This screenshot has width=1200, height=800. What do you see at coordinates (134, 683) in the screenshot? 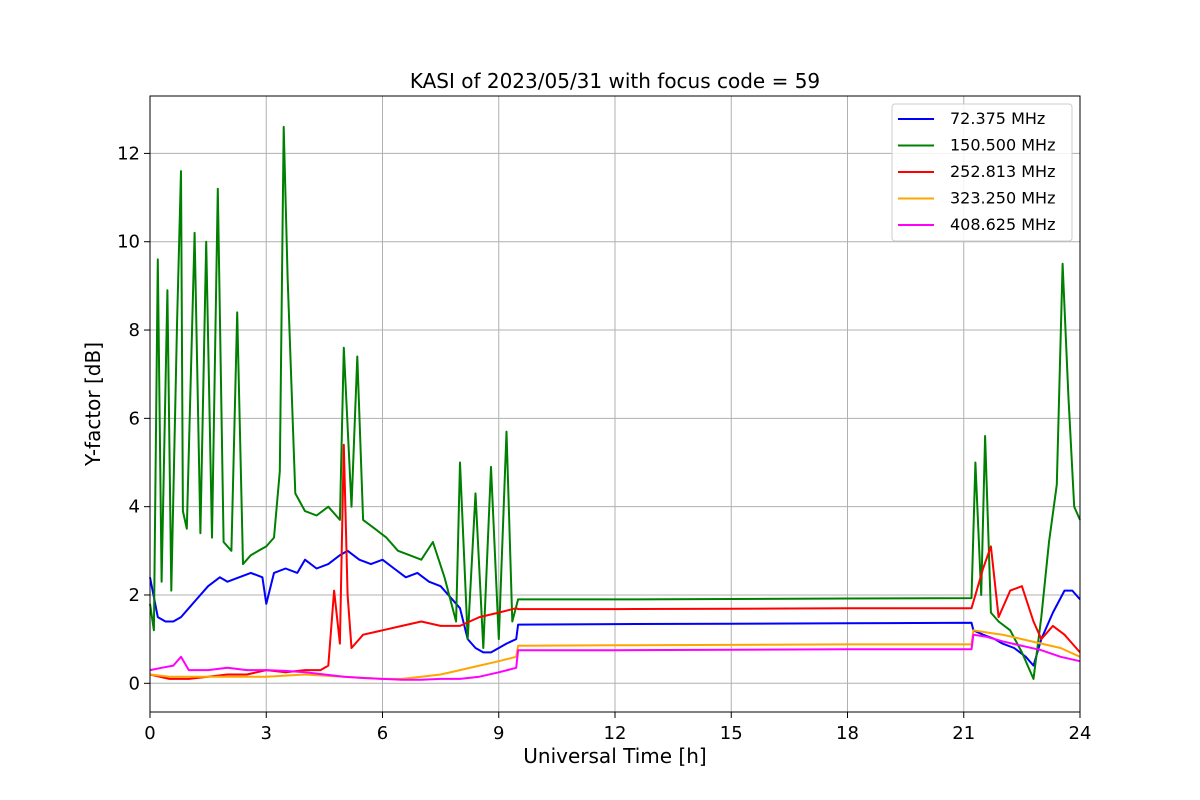
I see `y-tick-label: 0` at bounding box center [134, 683].